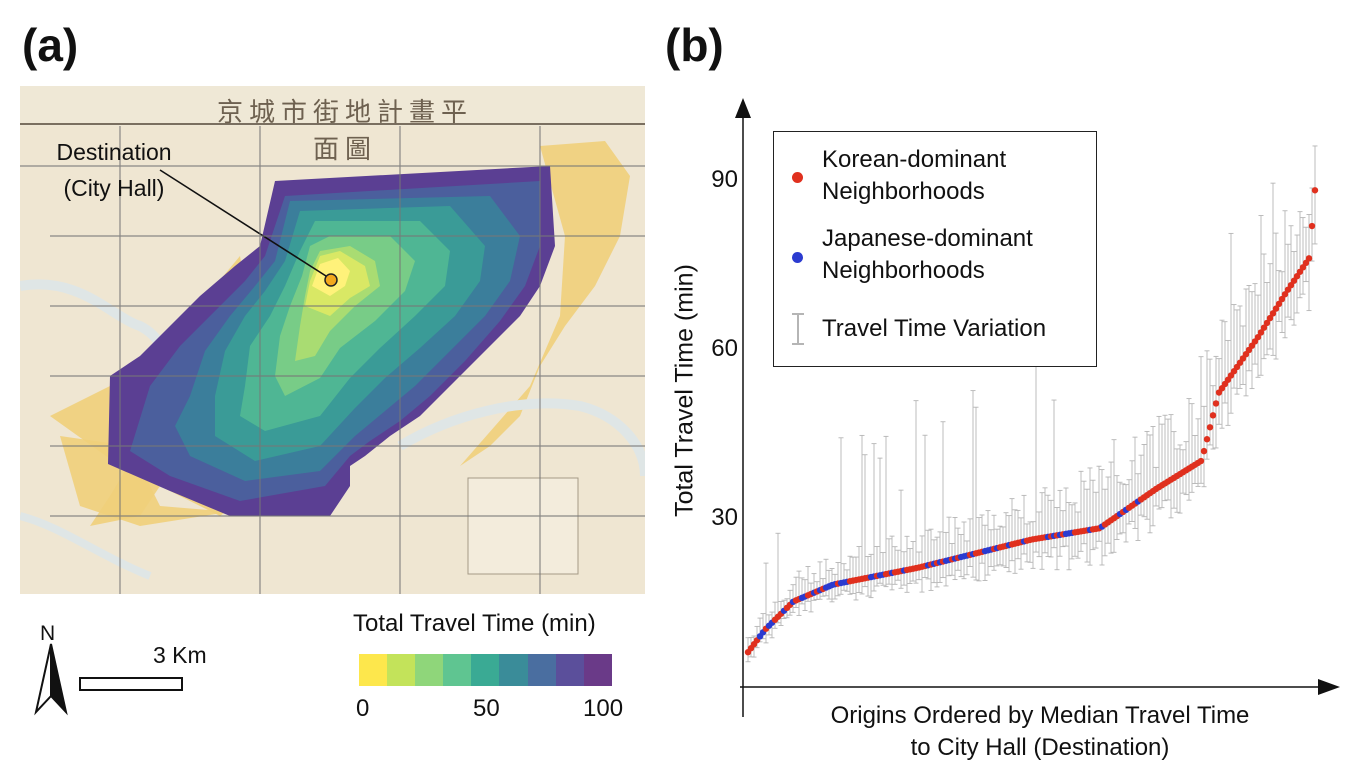  Describe the element at coordinates (914, 159) in the screenshot. I see `legend-korean-label-1: Korean-dominant` at that location.